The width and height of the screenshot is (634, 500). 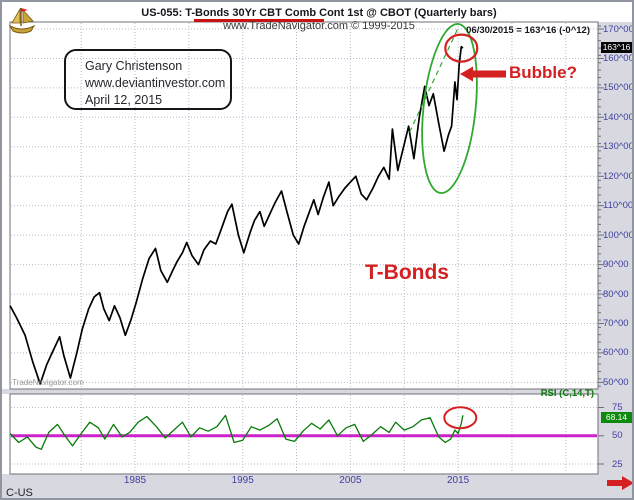 What do you see at coordinates (319, 26) in the screenshot?
I see `site-copyright-line: www.TradeNavigator.com © 1999-2015` at bounding box center [319, 26].